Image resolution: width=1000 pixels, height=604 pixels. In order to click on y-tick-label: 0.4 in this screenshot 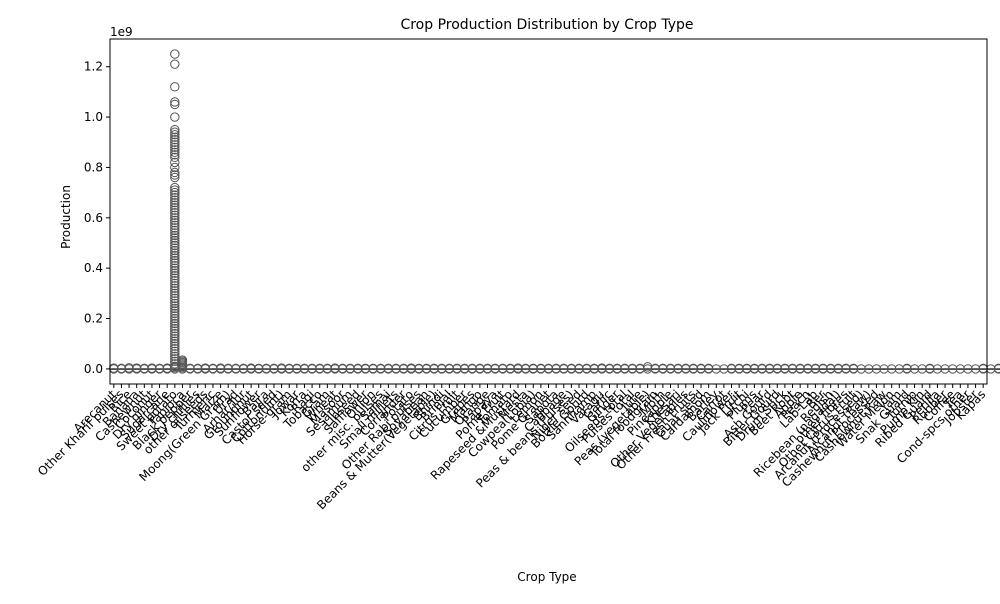, I will do `click(93, 268)`.